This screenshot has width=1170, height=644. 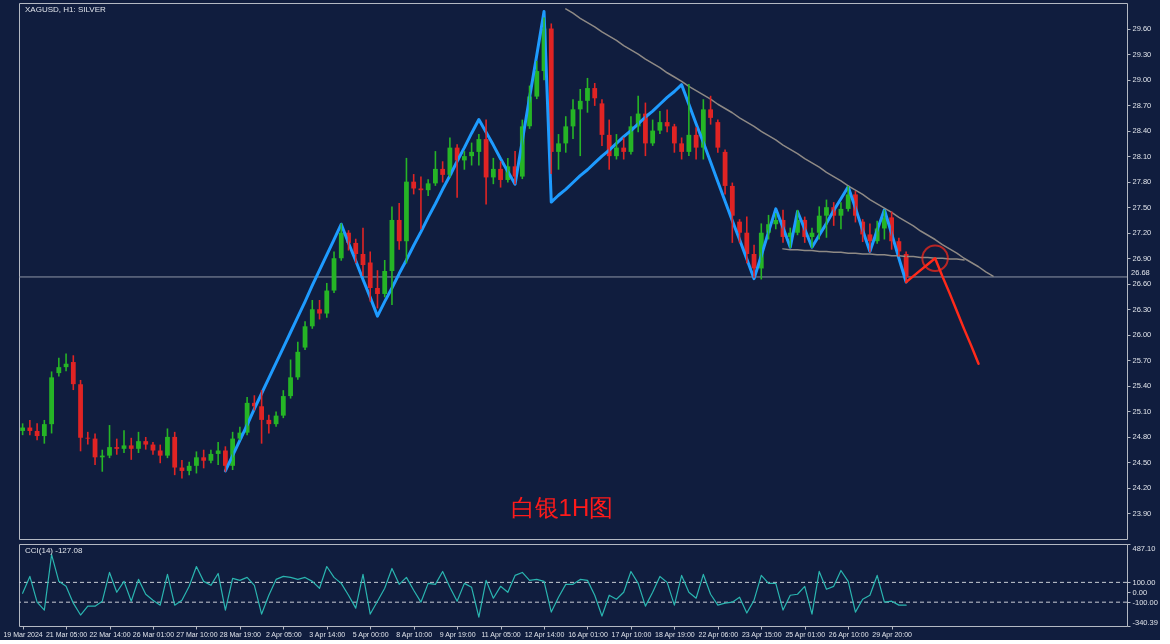 I want to click on chart-title: CCI(14) -127.08, so click(x=54, y=550).